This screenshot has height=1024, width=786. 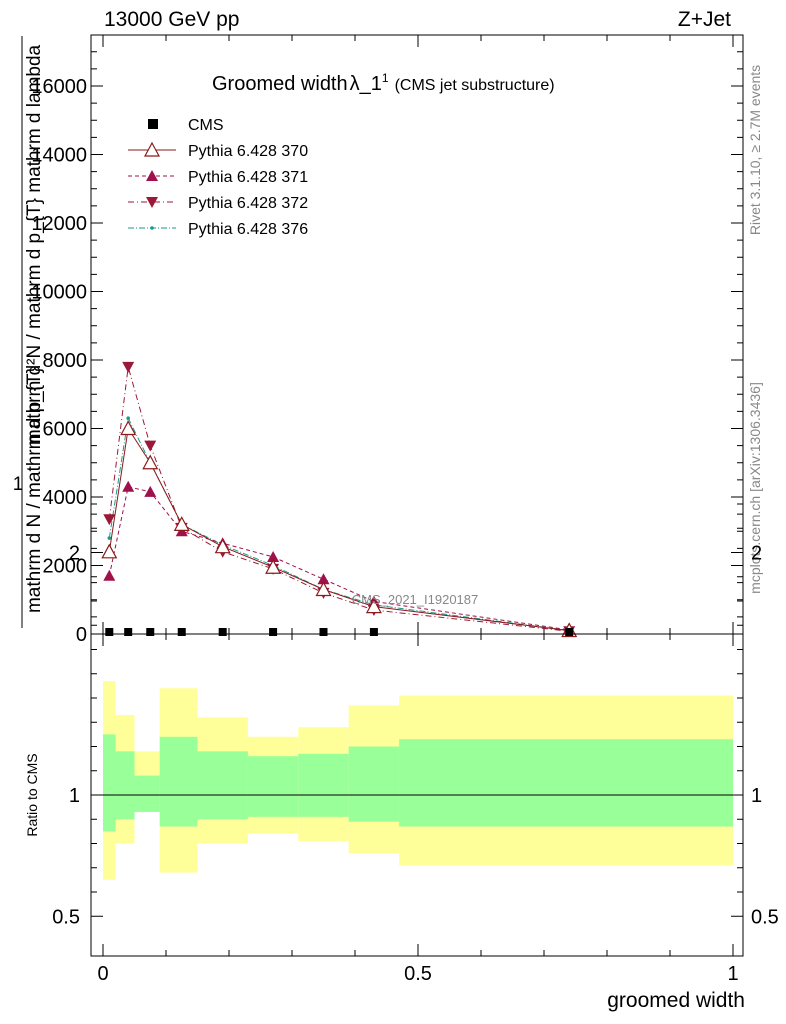 What do you see at coordinates (732, 974) in the screenshot?
I see `x-tick-label: 1` at bounding box center [732, 974].